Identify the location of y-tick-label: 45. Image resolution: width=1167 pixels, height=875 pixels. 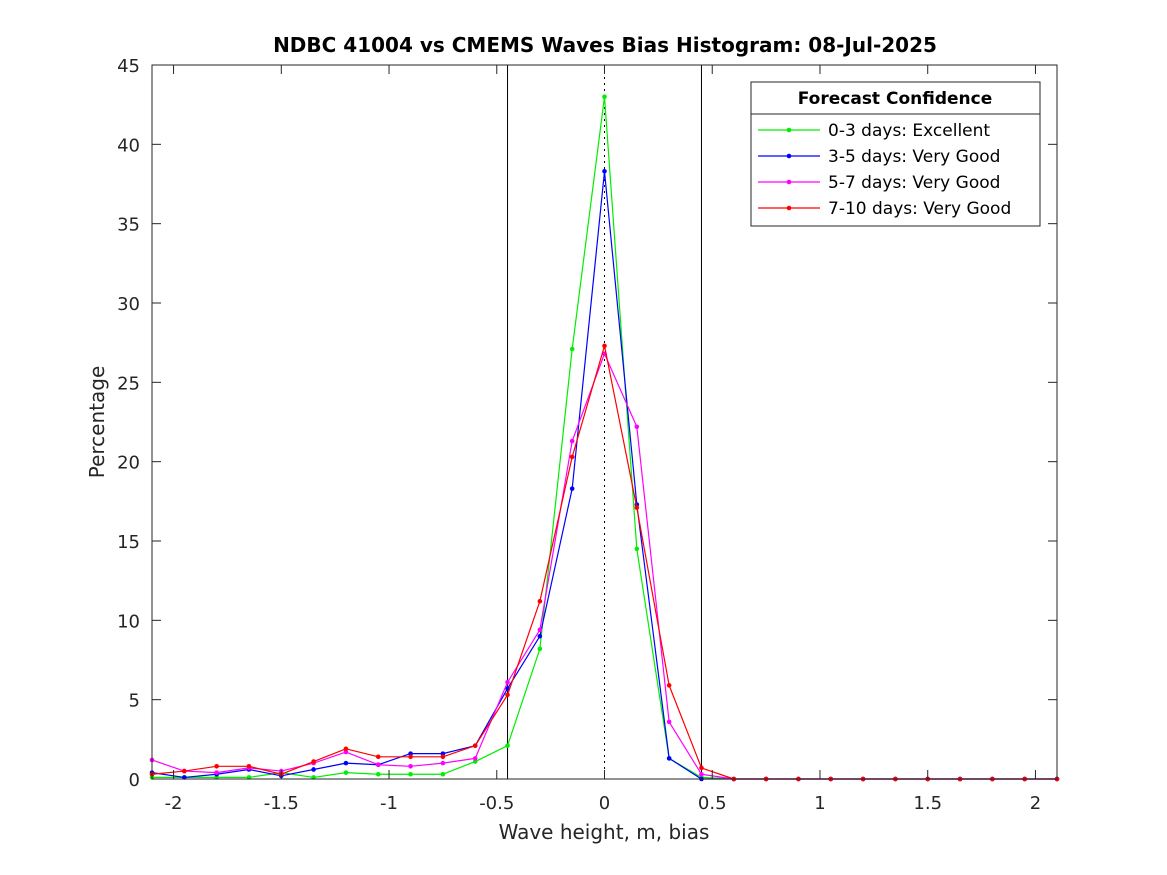
(128, 66).